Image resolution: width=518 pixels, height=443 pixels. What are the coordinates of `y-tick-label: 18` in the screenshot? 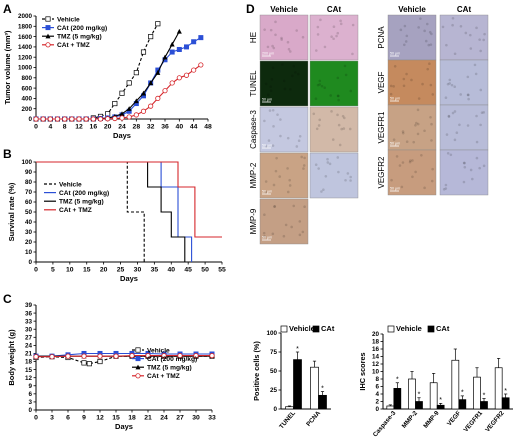 It's located at (376, 342).